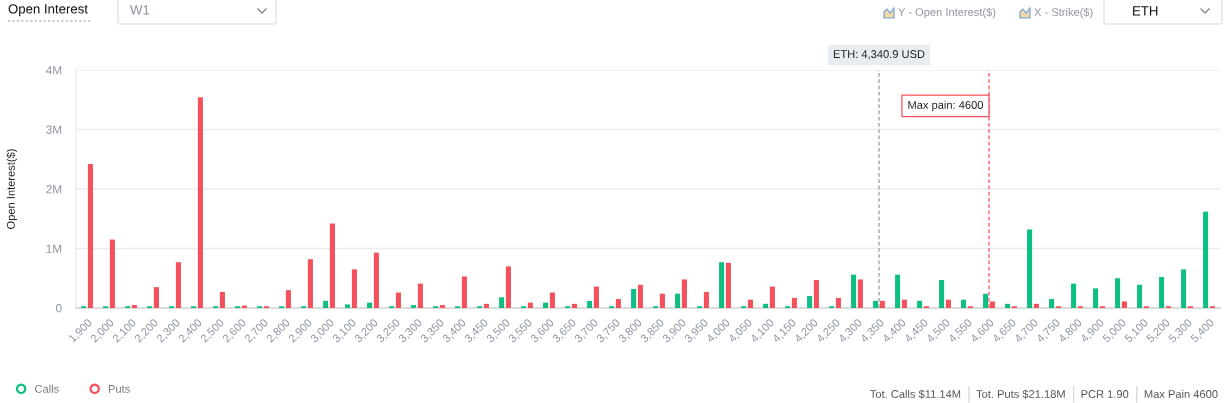  Describe the element at coordinates (1105, 394) in the screenshot. I see `text: PCR 1.90` at that location.